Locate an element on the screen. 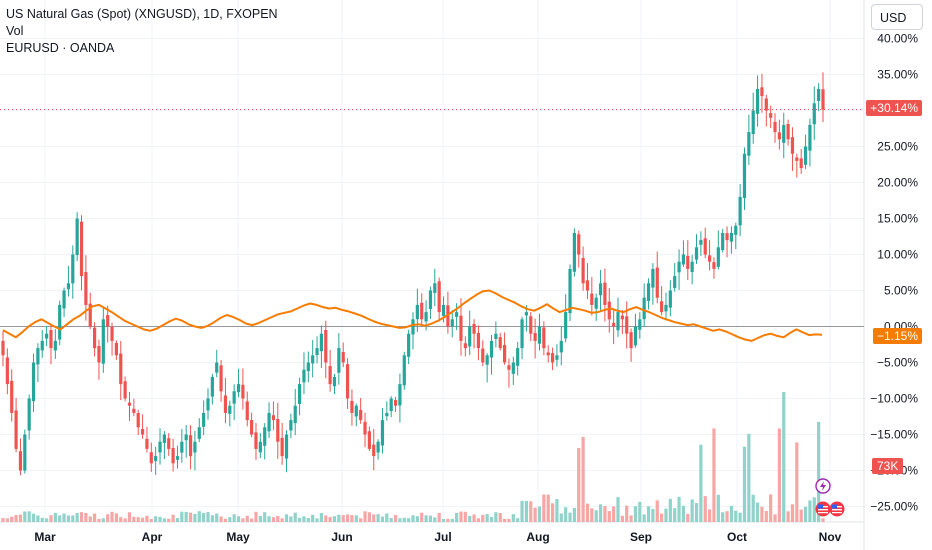 The width and height of the screenshot is (932, 550). y-tick-label: −15.00% is located at coordinates (894, 435).